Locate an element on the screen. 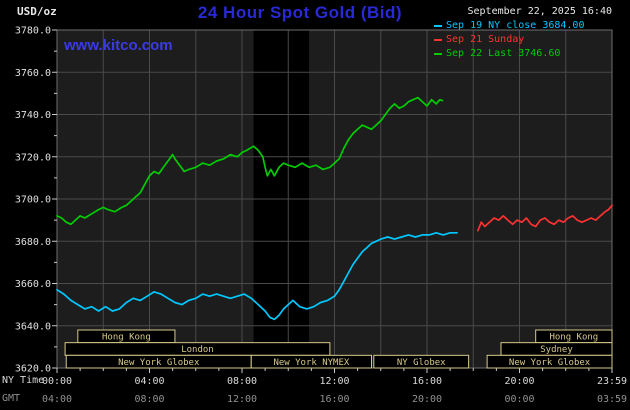 This screenshot has width=630, height=410. x-axis-label-ny: 08:00 is located at coordinates (242, 381).